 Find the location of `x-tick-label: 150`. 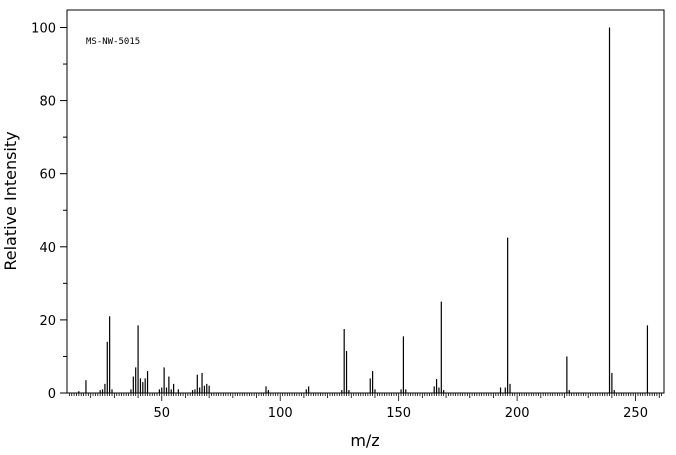

x-tick-label: 150 is located at coordinates (398, 413).